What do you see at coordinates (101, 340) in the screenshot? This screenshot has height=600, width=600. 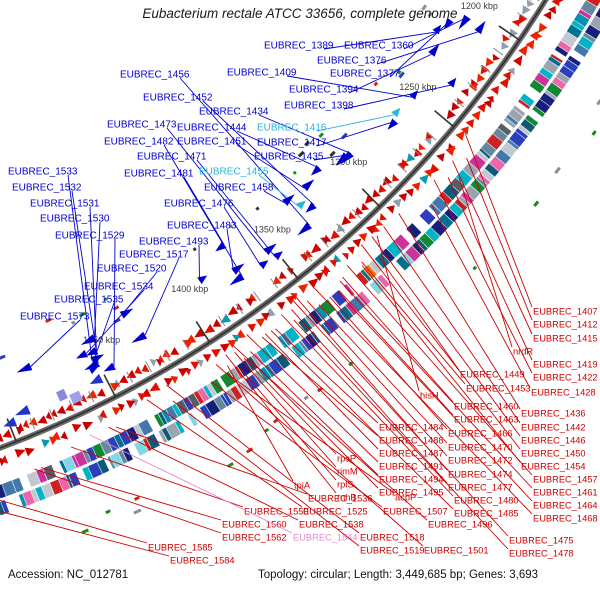 I see `scale-tick-label: 1450 kbp` at bounding box center [101, 340].